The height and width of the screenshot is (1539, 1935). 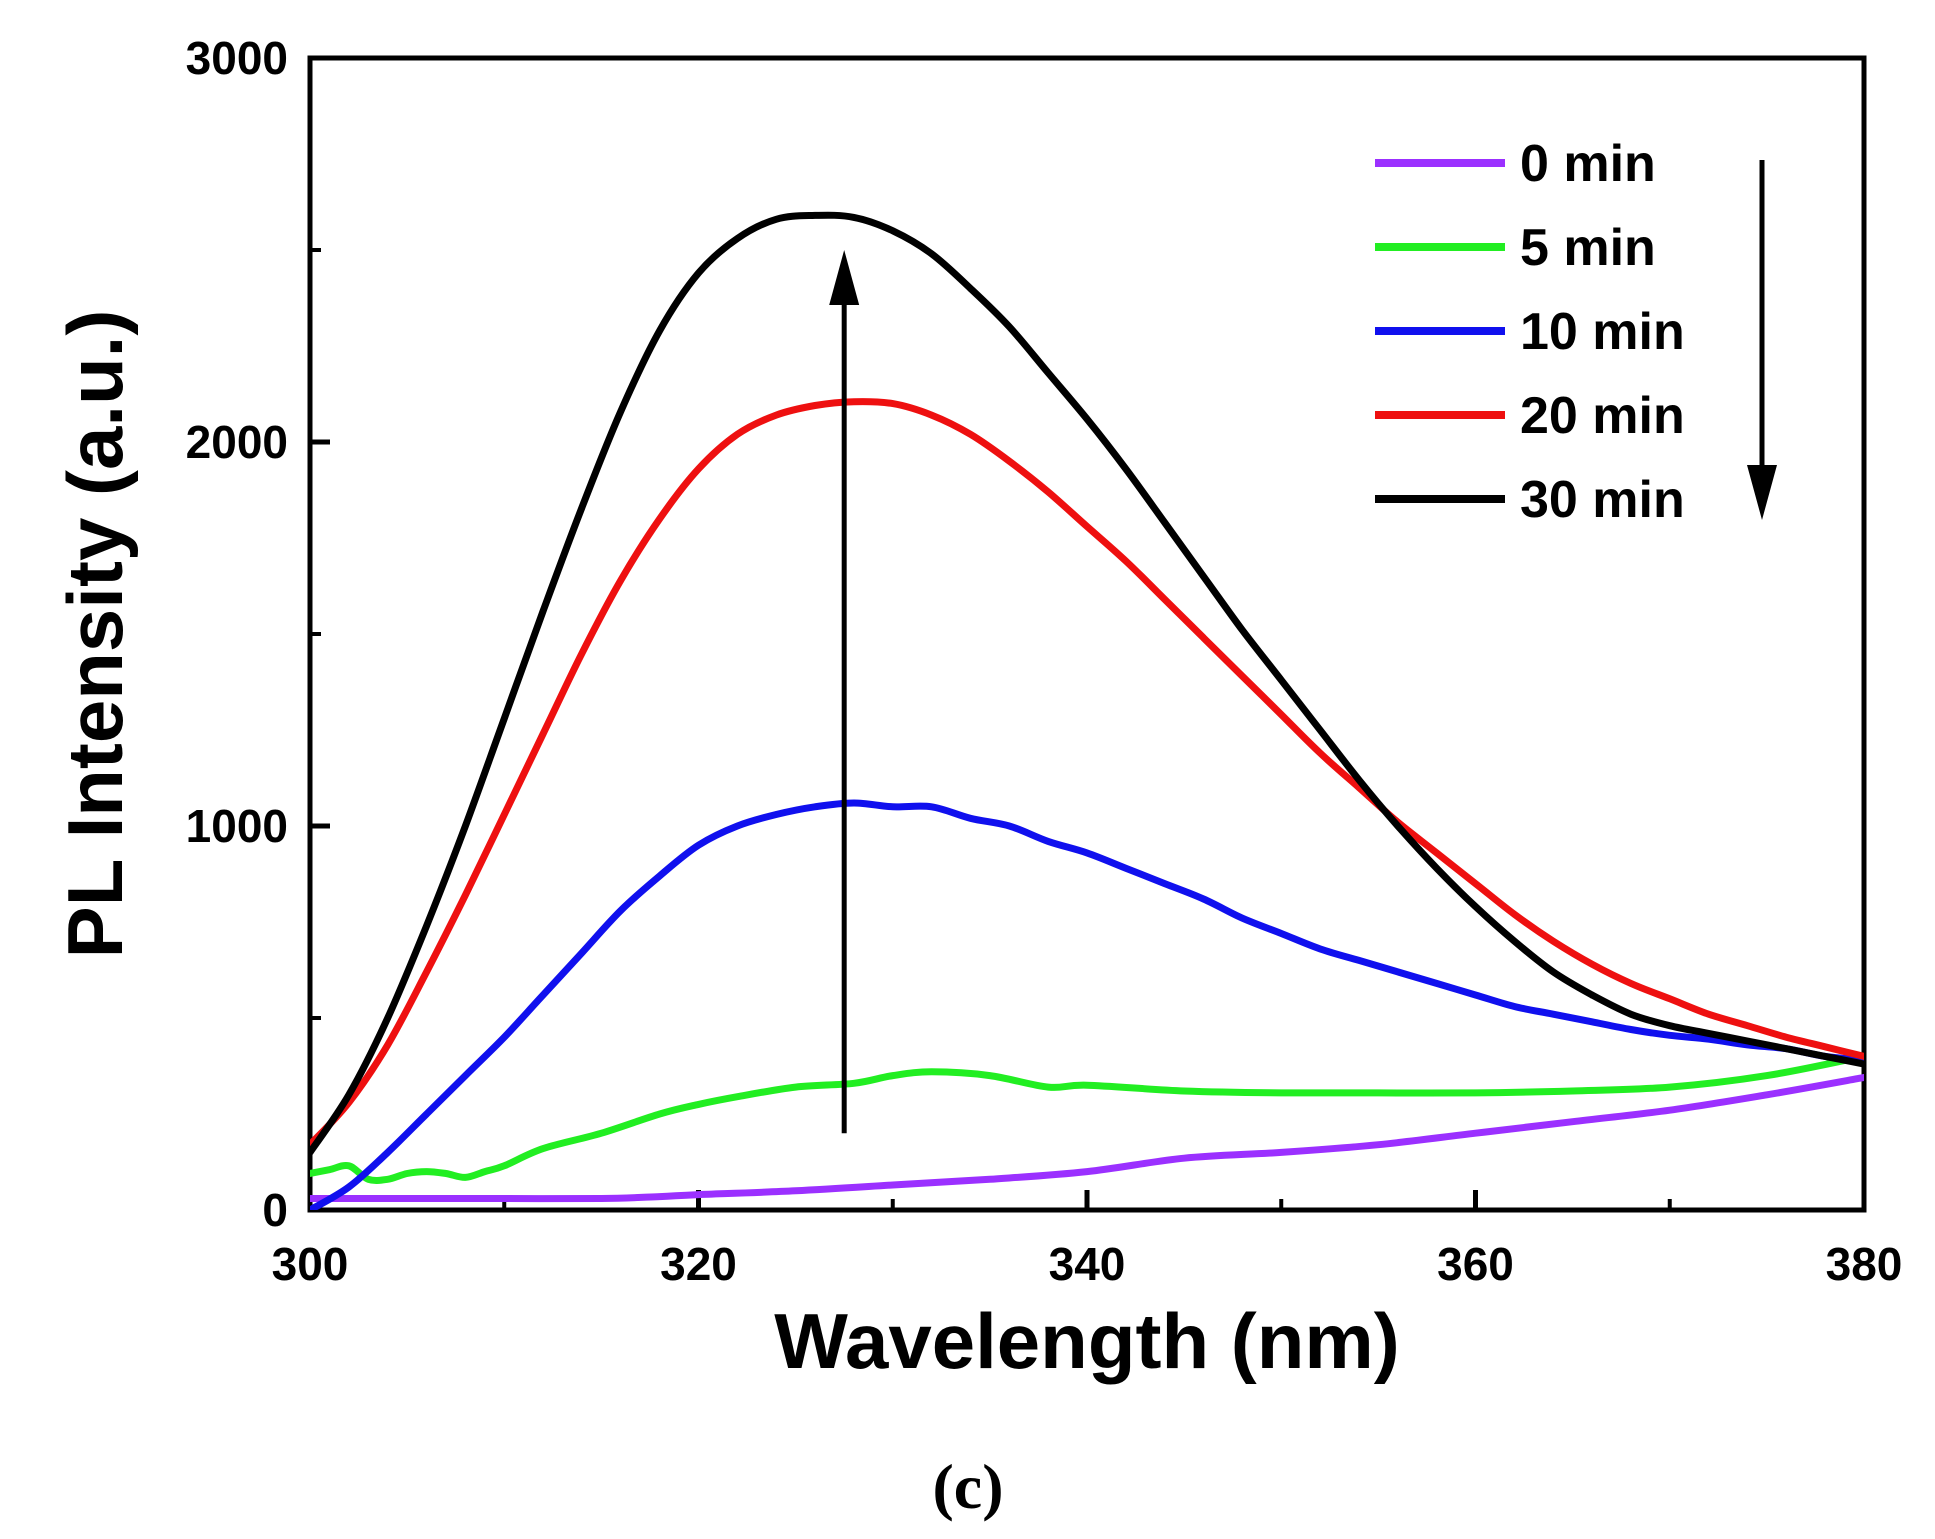 I want to click on series-line-5-min, so click(x=1087, y=1118).